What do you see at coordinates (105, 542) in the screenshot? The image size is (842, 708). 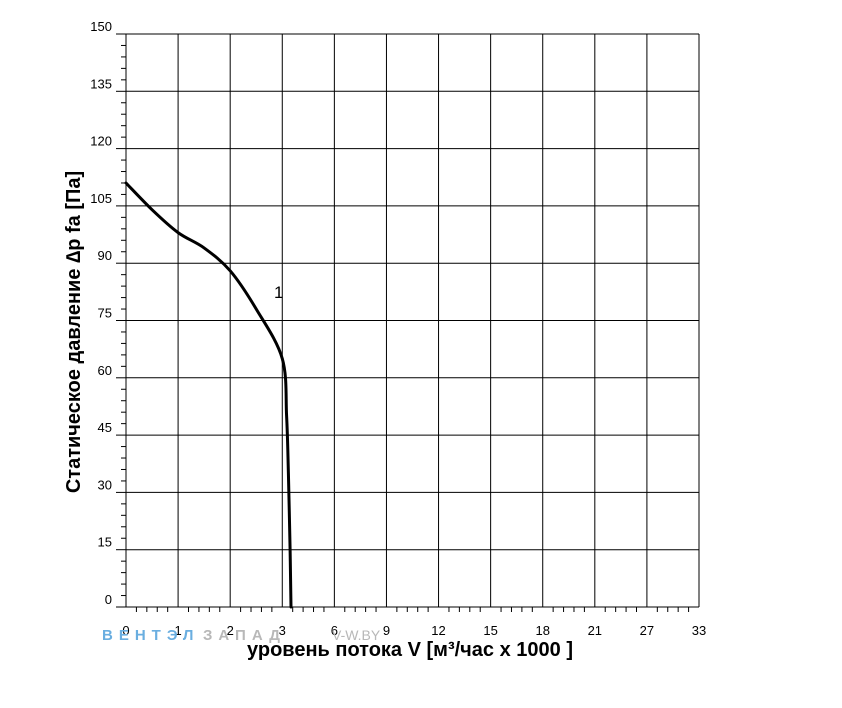 I see `y-tick-label: 15` at bounding box center [105, 542].